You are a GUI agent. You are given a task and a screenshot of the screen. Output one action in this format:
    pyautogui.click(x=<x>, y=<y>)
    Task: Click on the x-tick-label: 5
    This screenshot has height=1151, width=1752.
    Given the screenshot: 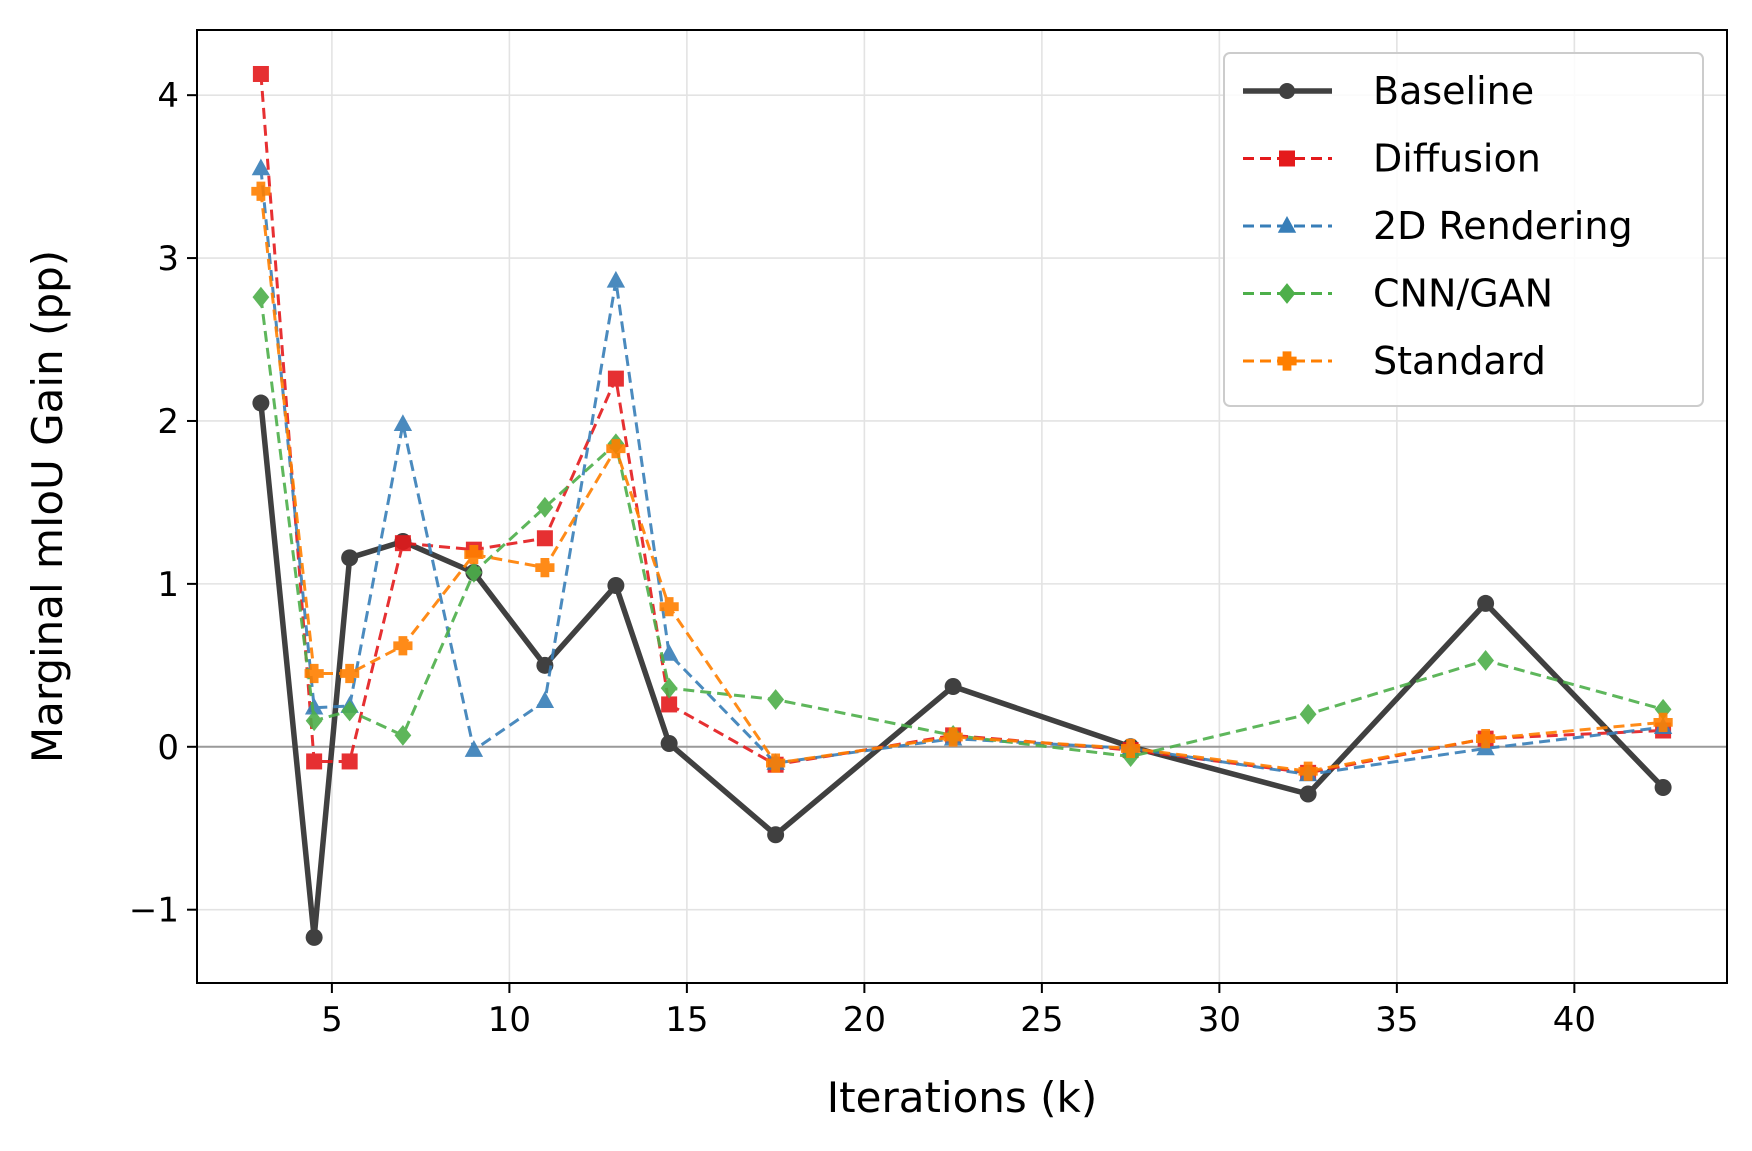 What is the action you would take?
    pyautogui.click(x=332, y=1020)
    